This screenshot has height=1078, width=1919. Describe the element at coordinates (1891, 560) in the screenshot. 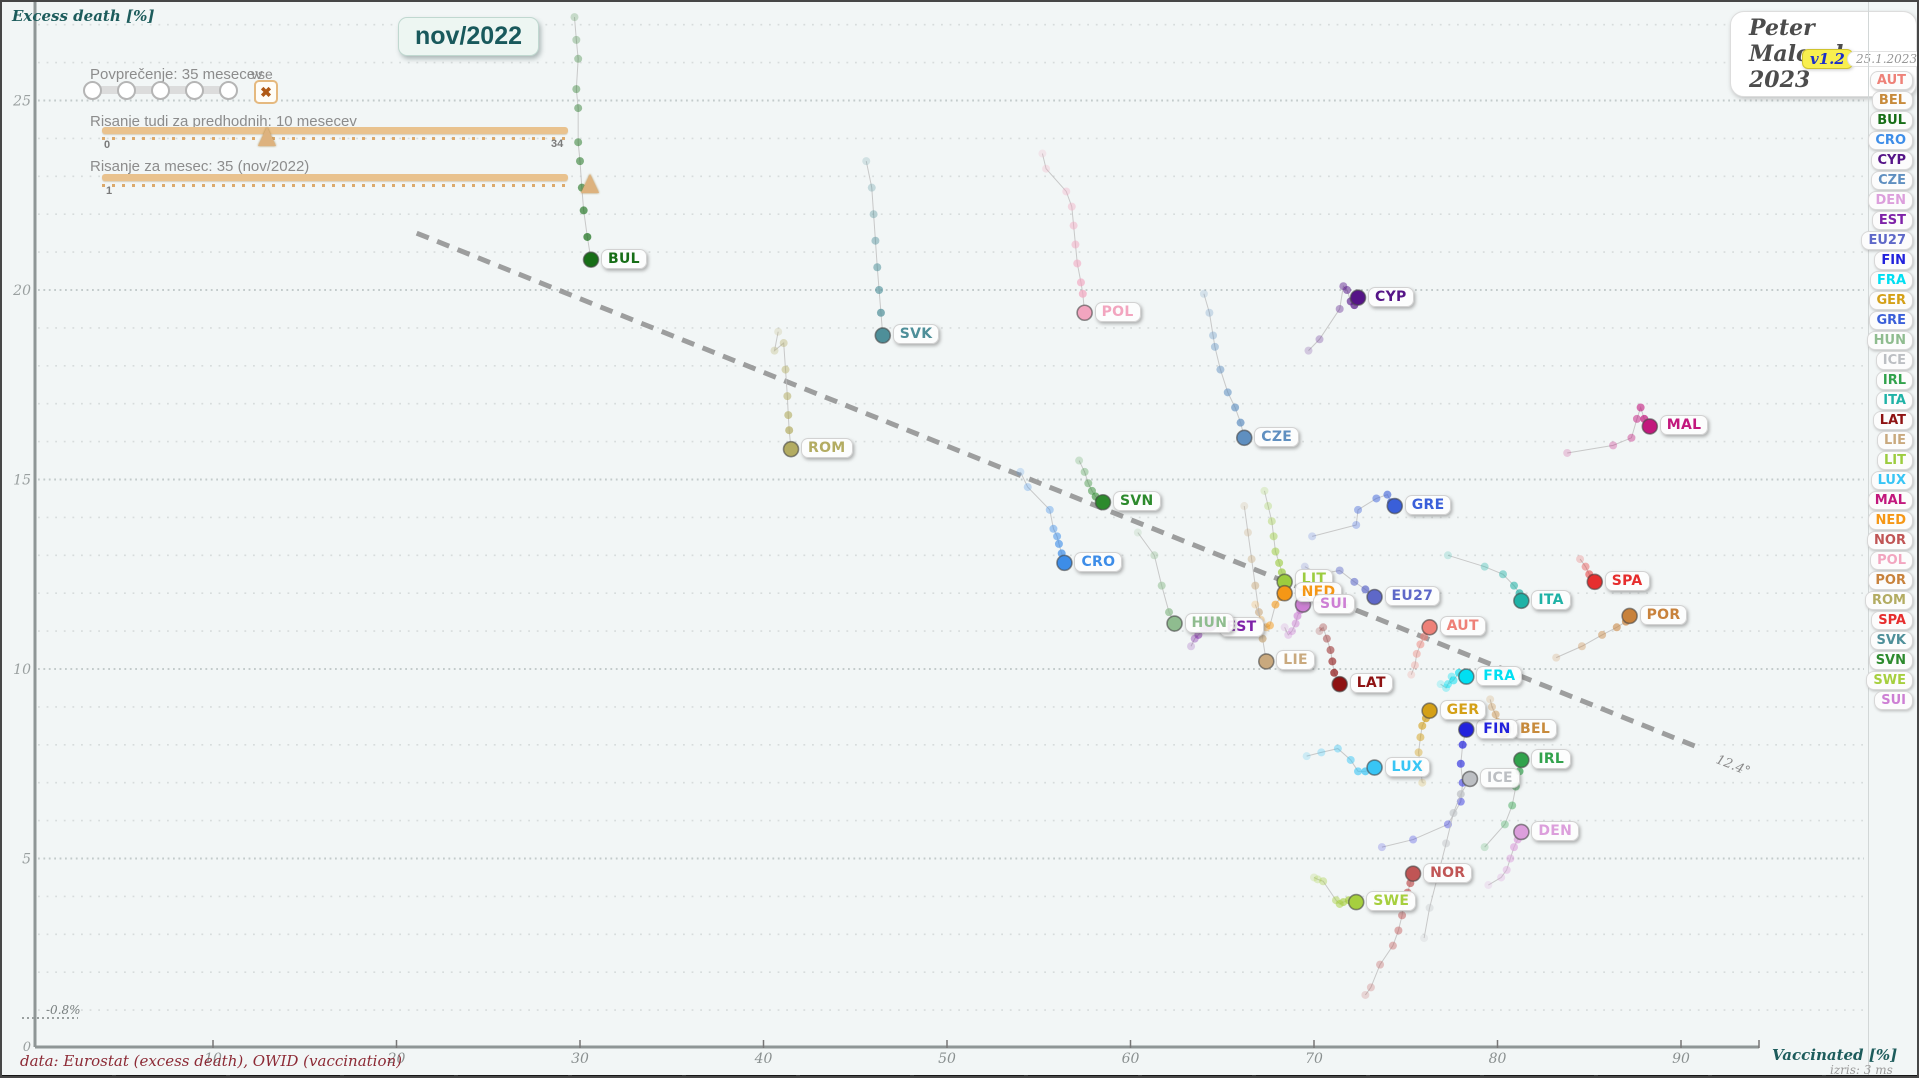

I see `legend-item-POL: POL` at that location.